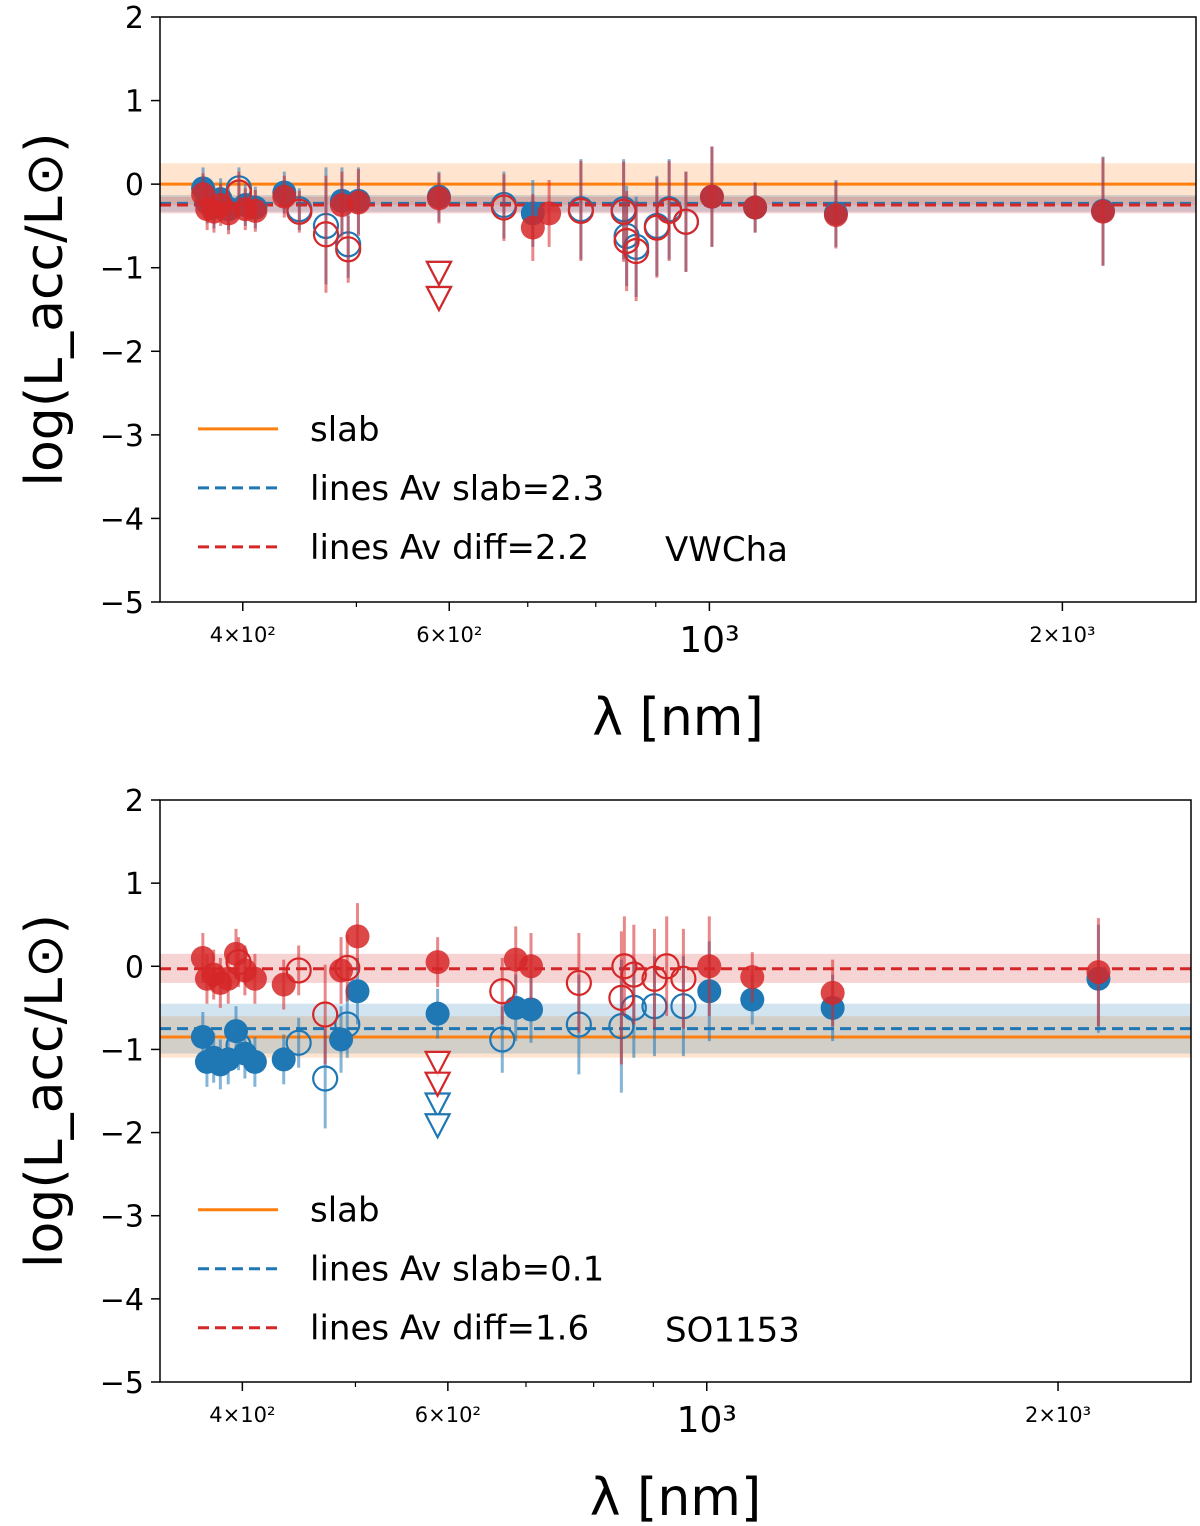 Image resolution: width=1200 pixels, height=1526 pixels. Describe the element at coordinates (732, 1331) in the screenshot. I see `star-name-annotation: SO1153` at that location.